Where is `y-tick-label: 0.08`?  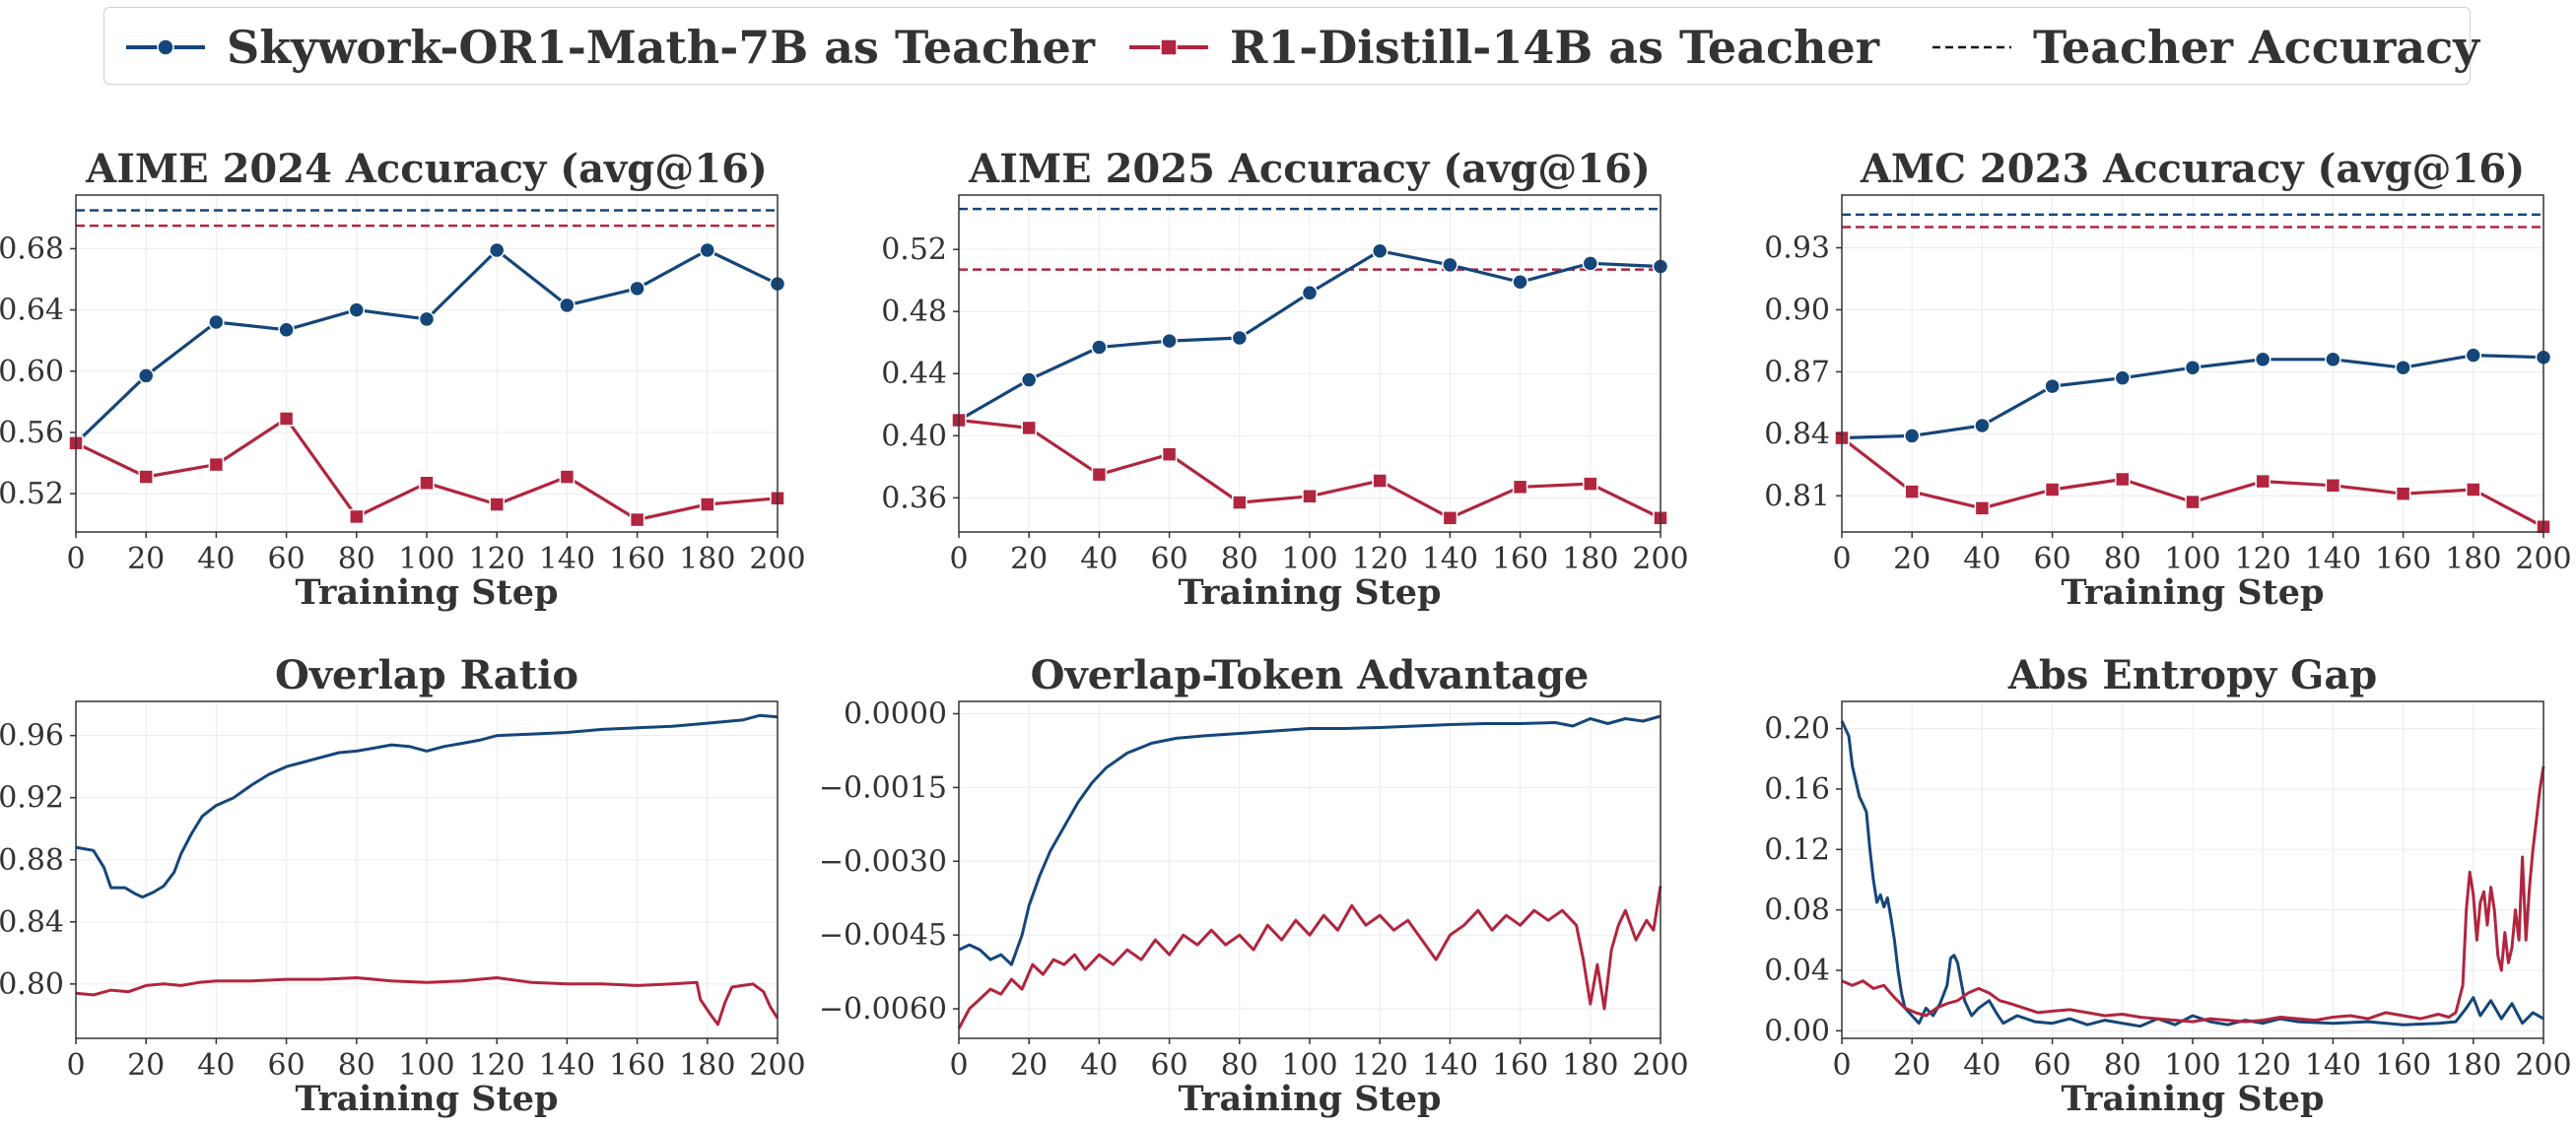
y-tick-label: 0.08 is located at coordinates (1797, 911).